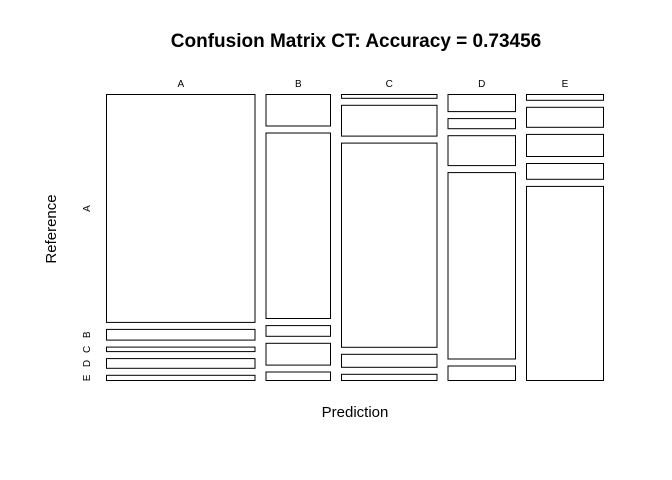  I want to click on cell-ref-e-pred-e, so click(565, 283).